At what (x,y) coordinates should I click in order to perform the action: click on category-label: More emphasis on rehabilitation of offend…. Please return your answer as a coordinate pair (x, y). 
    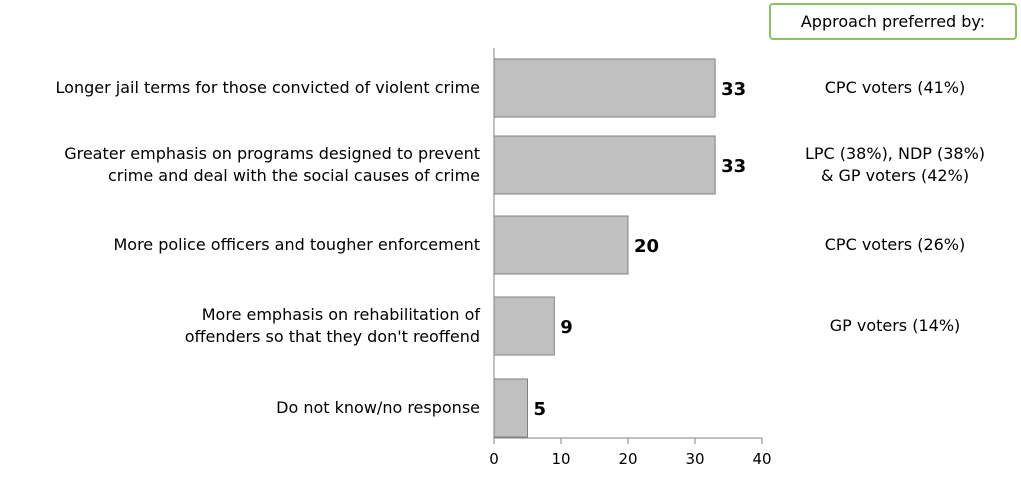
    Looking at the image, I should click on (332, 325).